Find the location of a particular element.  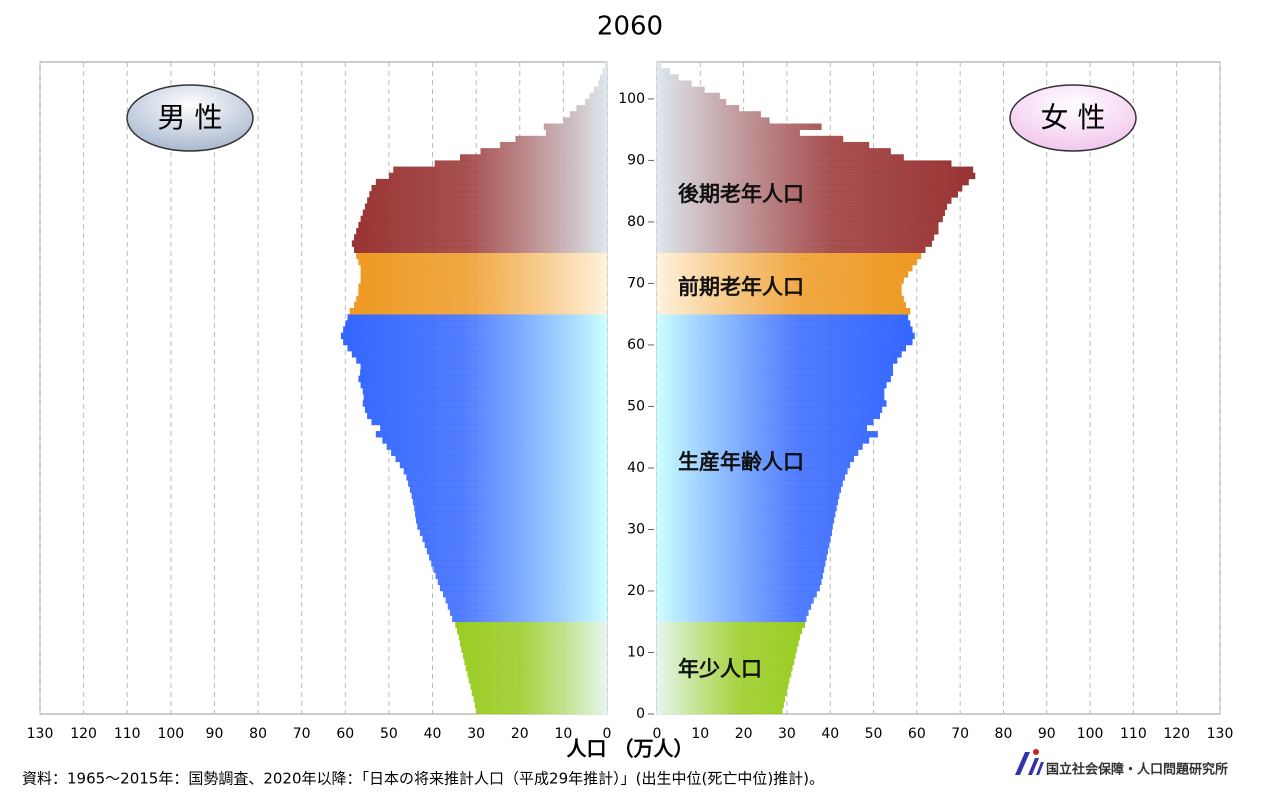

y-tick-label: 10 is located at coordinates (636, 652).